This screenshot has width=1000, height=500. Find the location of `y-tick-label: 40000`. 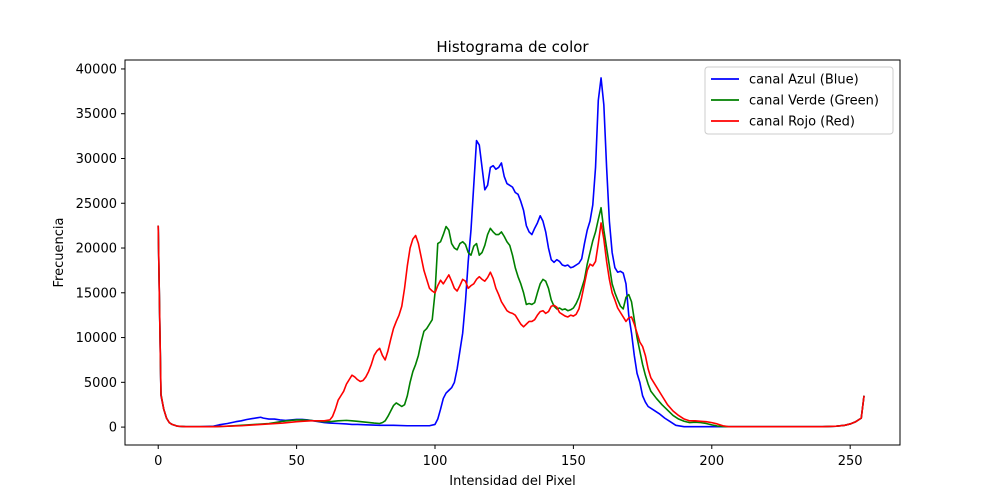

y-tick-label: 40000 is located at coordinates (96, 69).